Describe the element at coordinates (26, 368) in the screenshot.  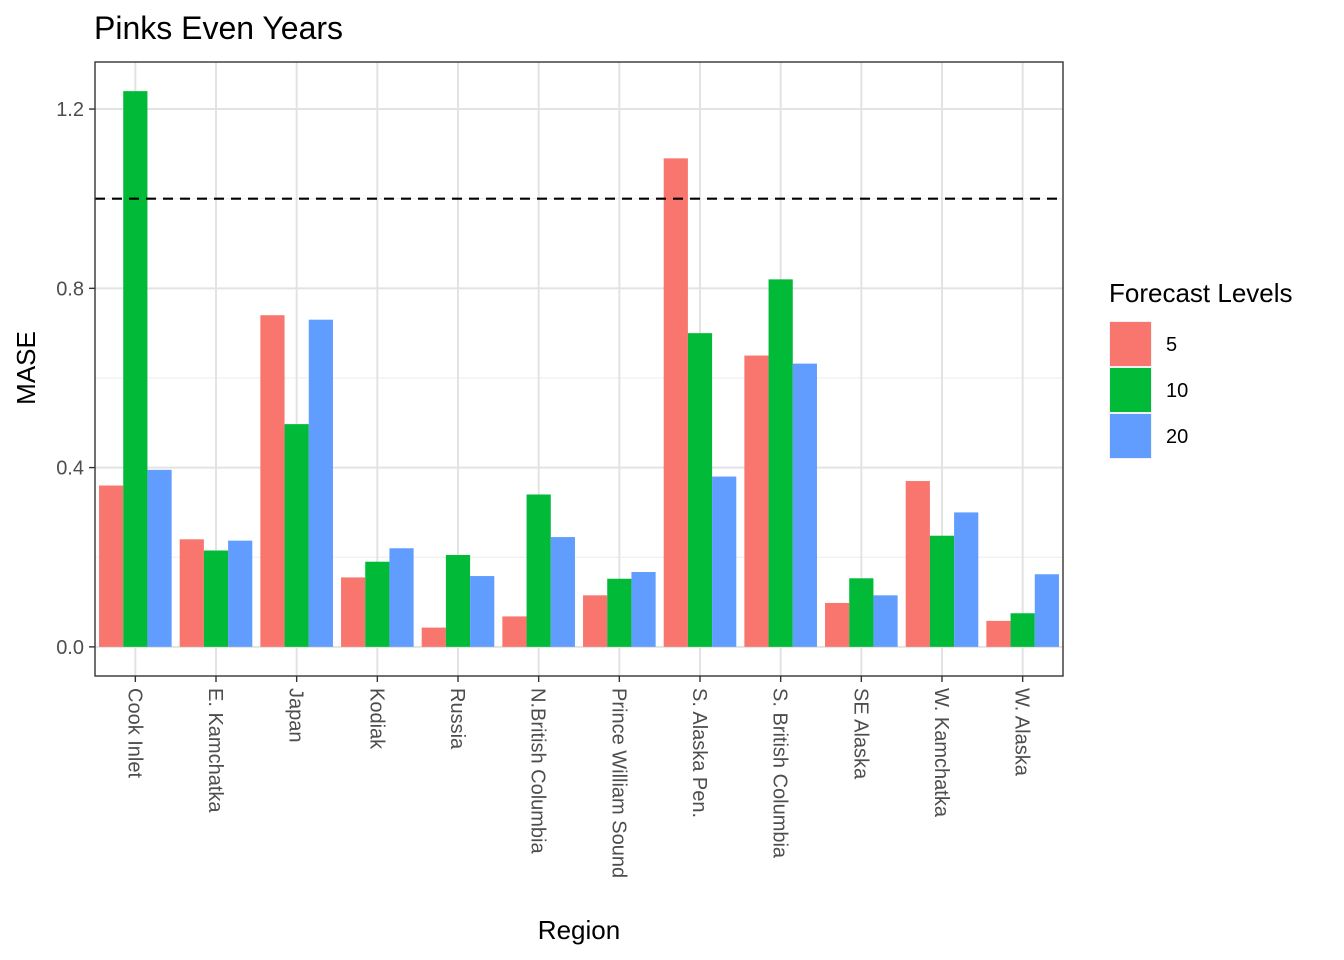
I see `y-axis-title: MASE` at that location.